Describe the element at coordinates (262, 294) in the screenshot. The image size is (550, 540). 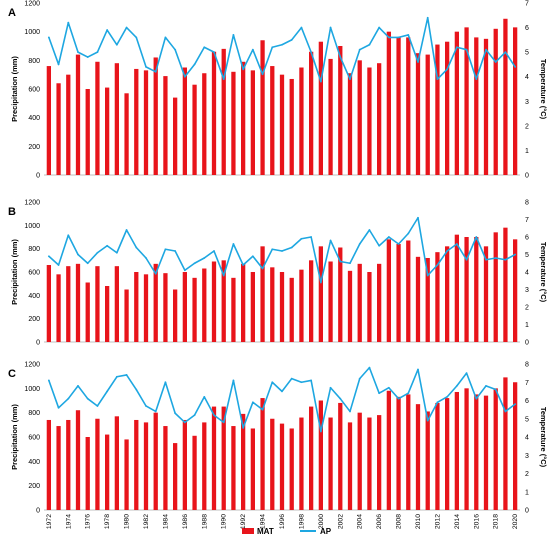
I see `bar-1994` at that location.